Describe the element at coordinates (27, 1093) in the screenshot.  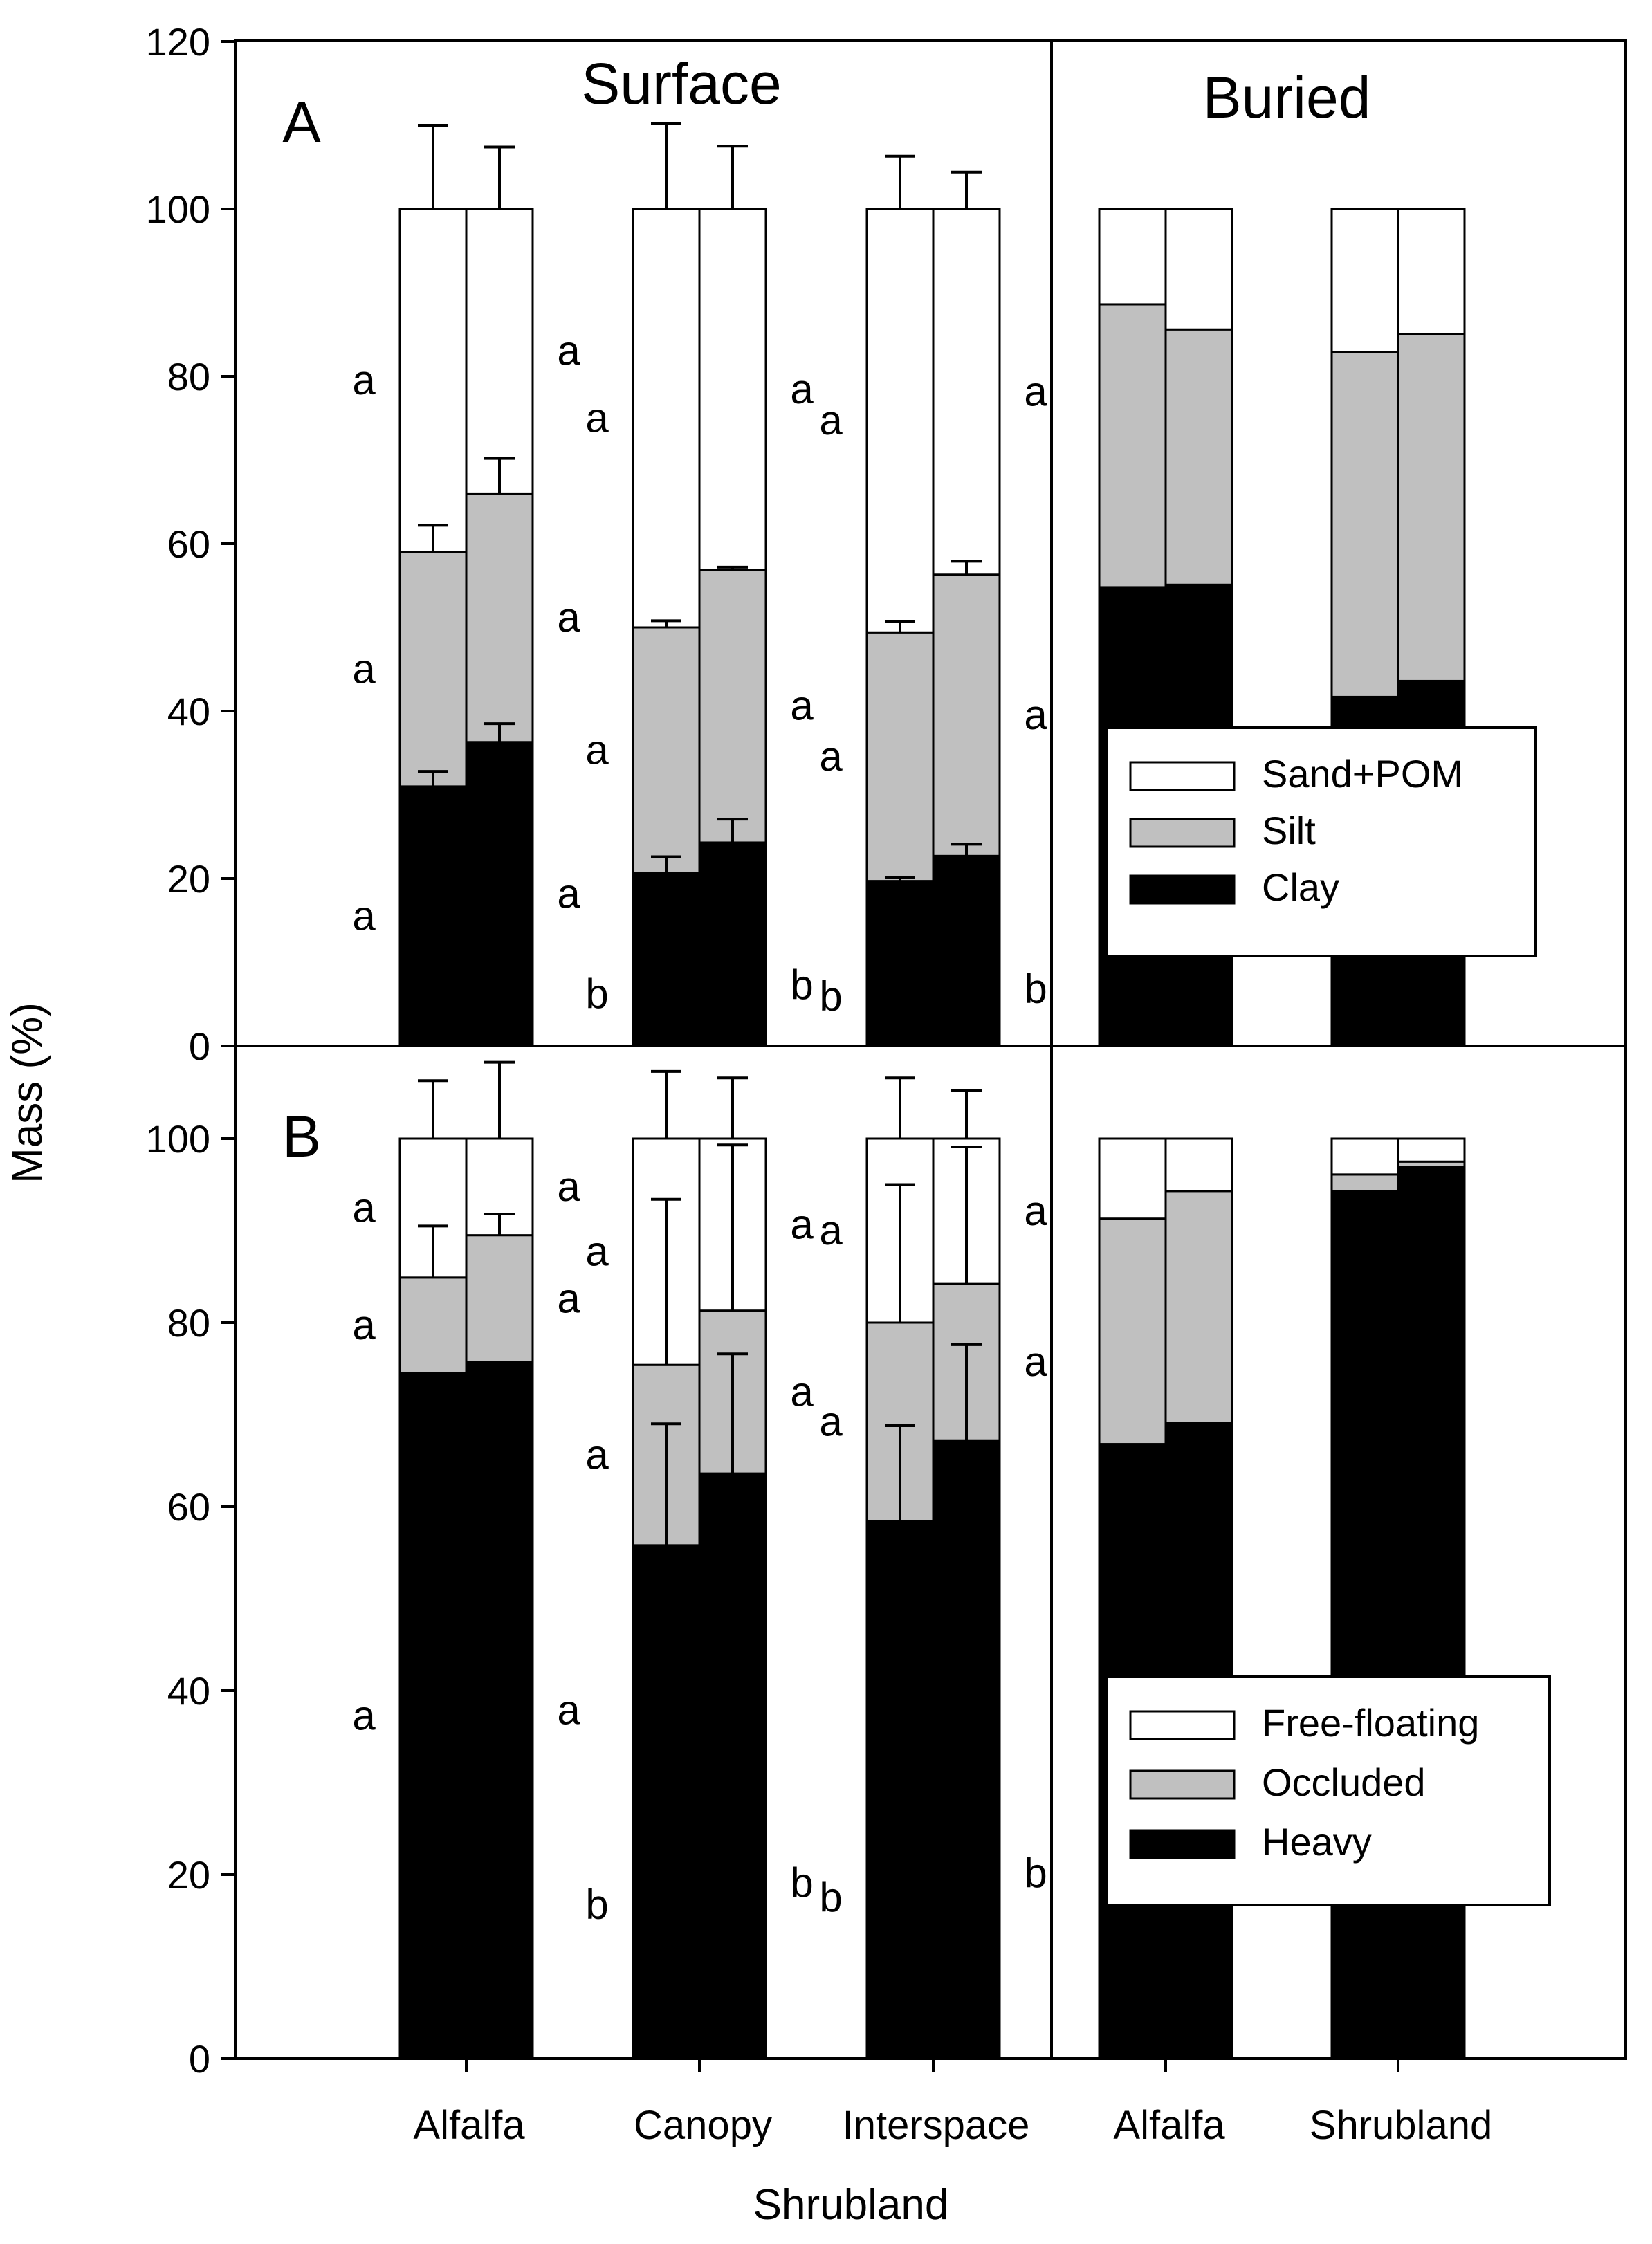
I see `y-axis-label: Mass (%)` at that location.